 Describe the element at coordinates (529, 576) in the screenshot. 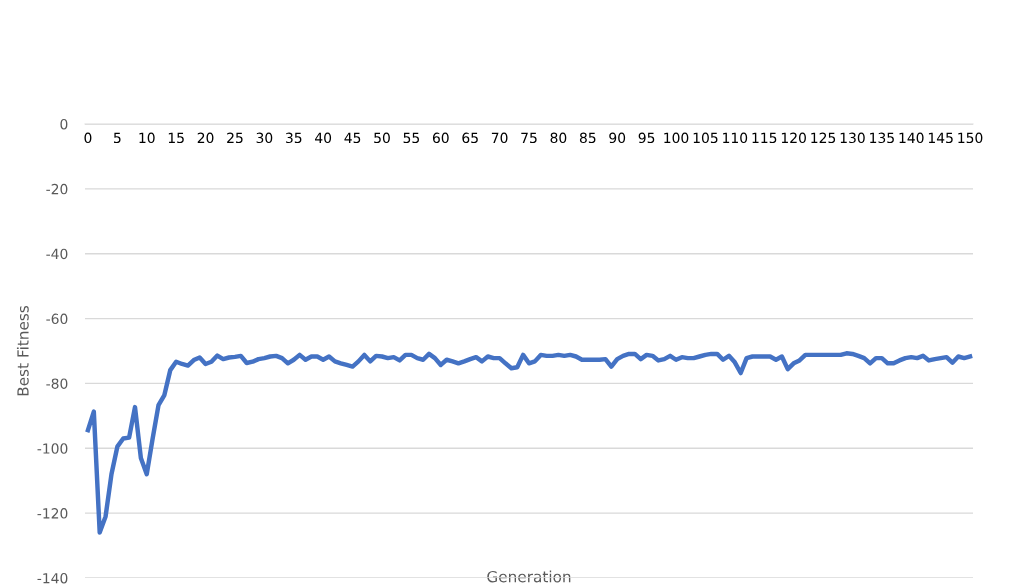

I see `x-axis-title: Generation` at that location.